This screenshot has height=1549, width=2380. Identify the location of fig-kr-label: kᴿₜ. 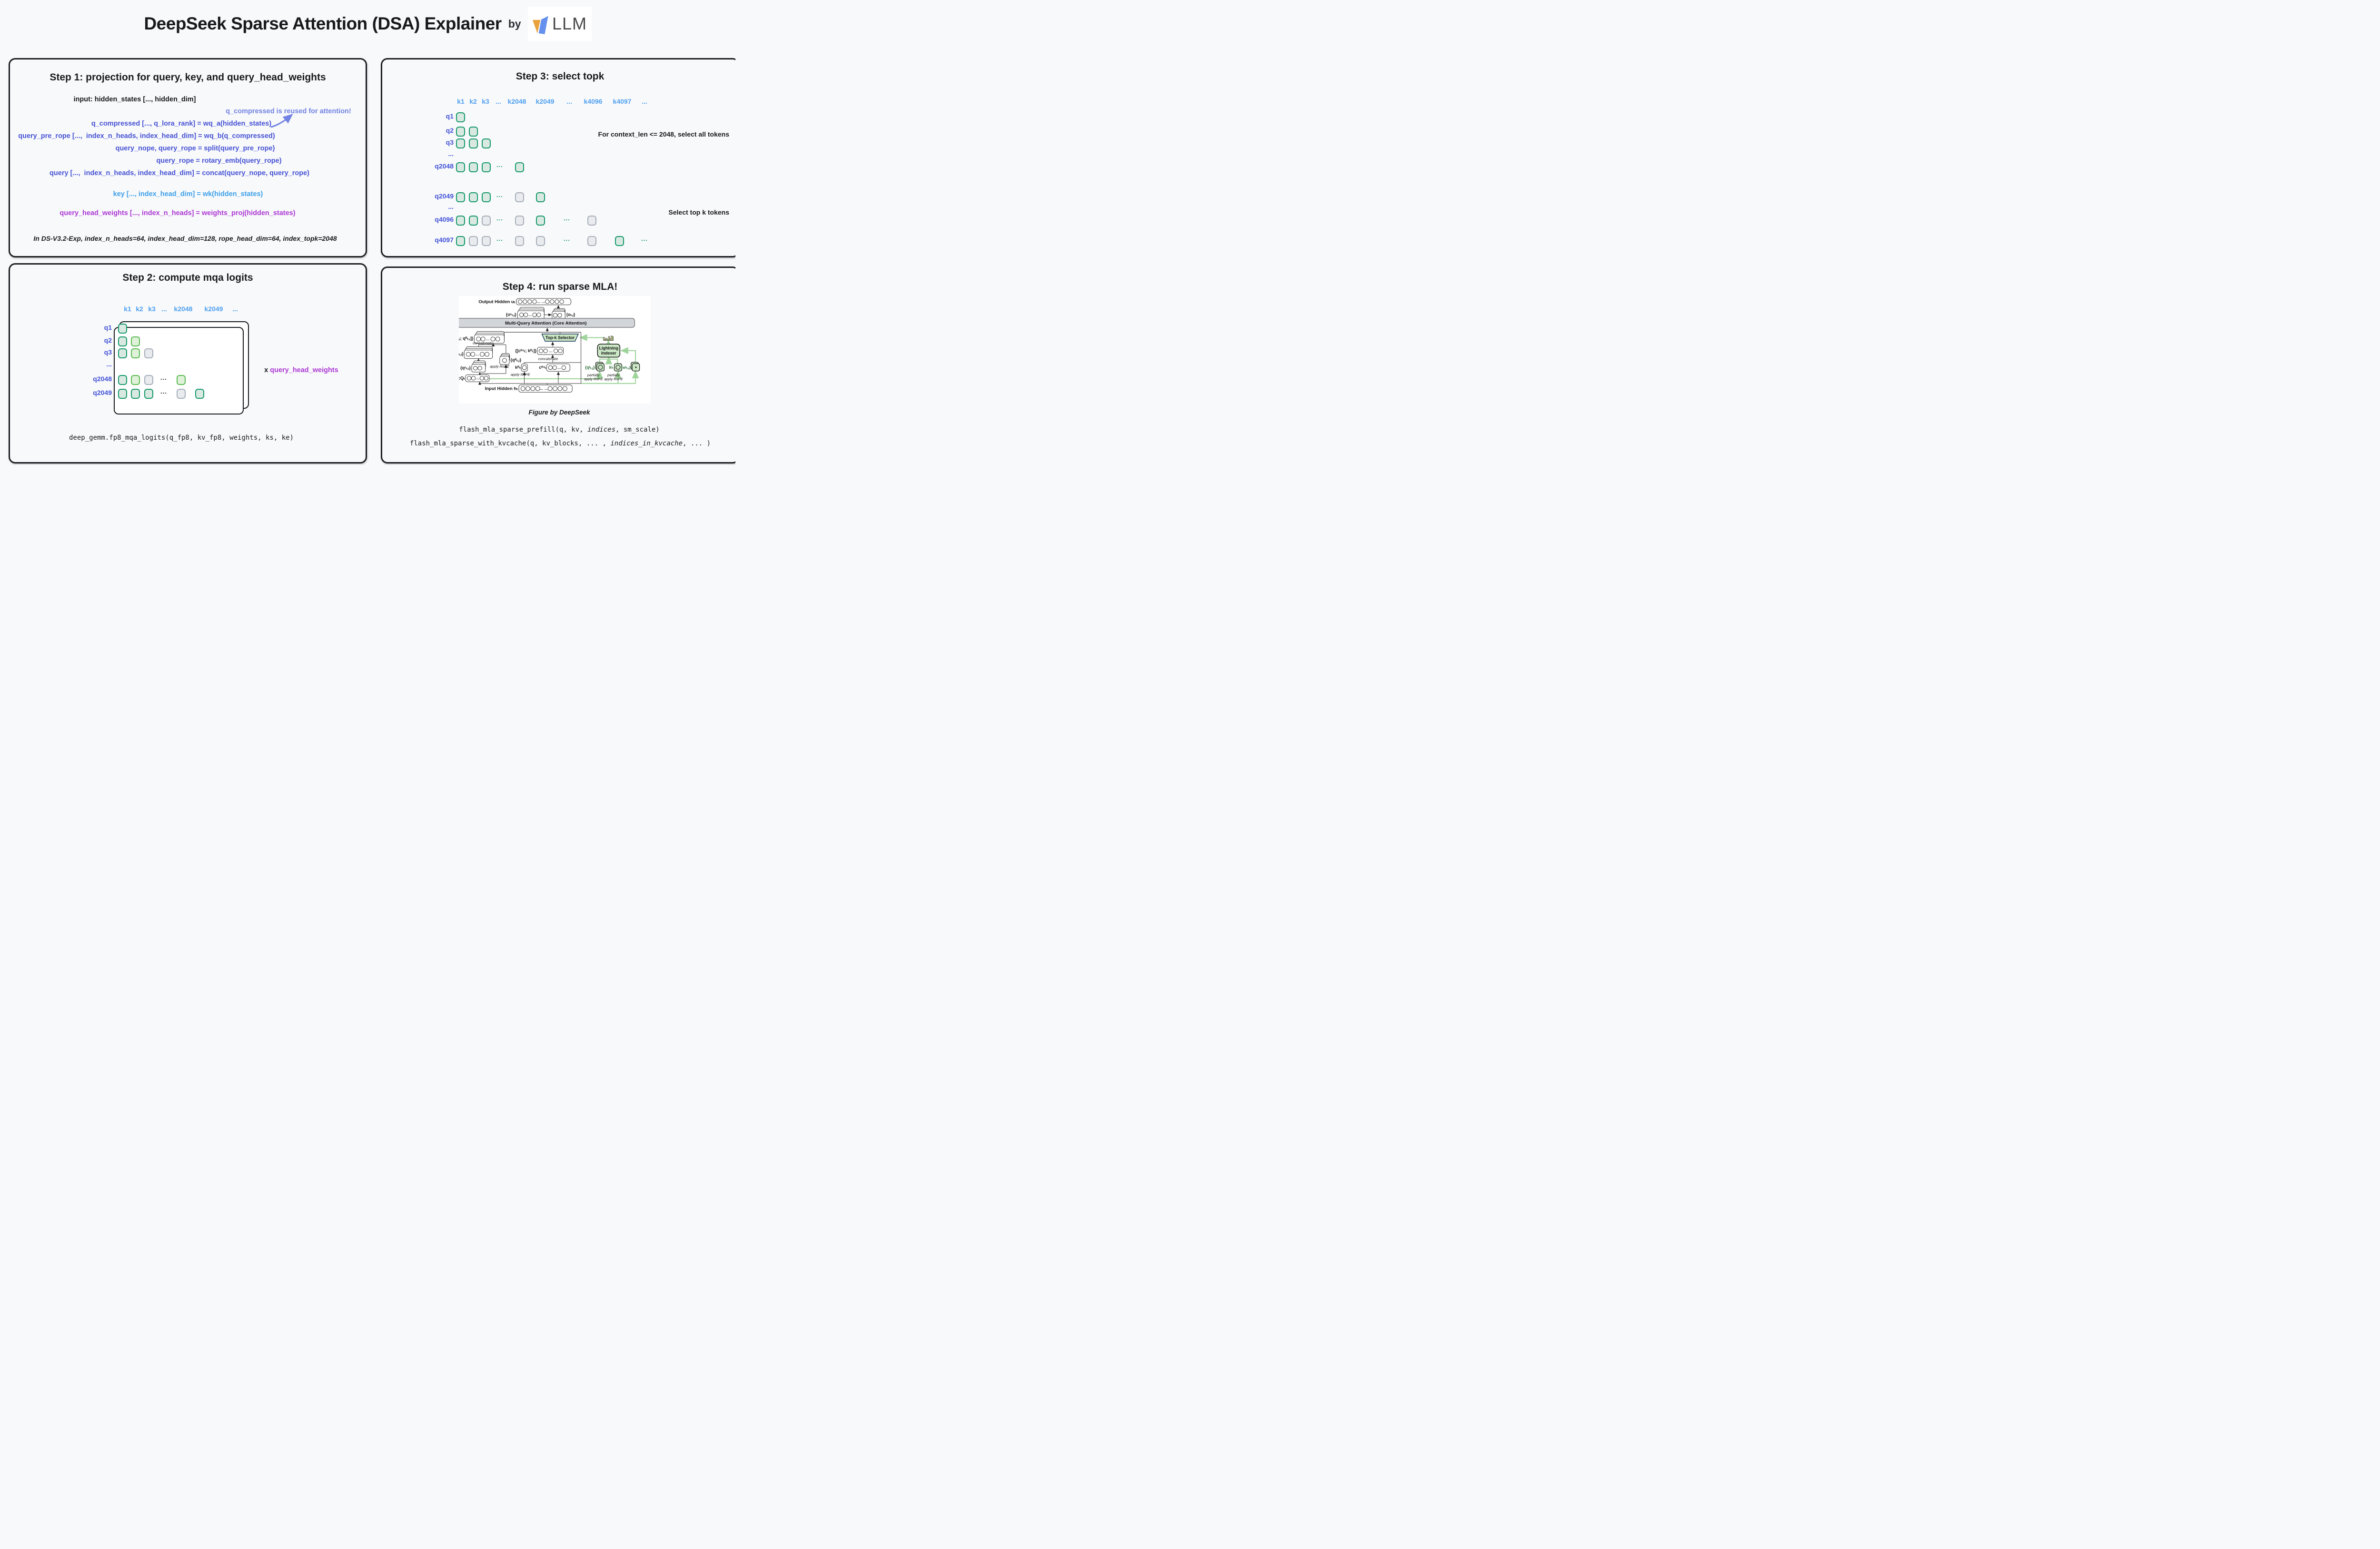
(518, 367).